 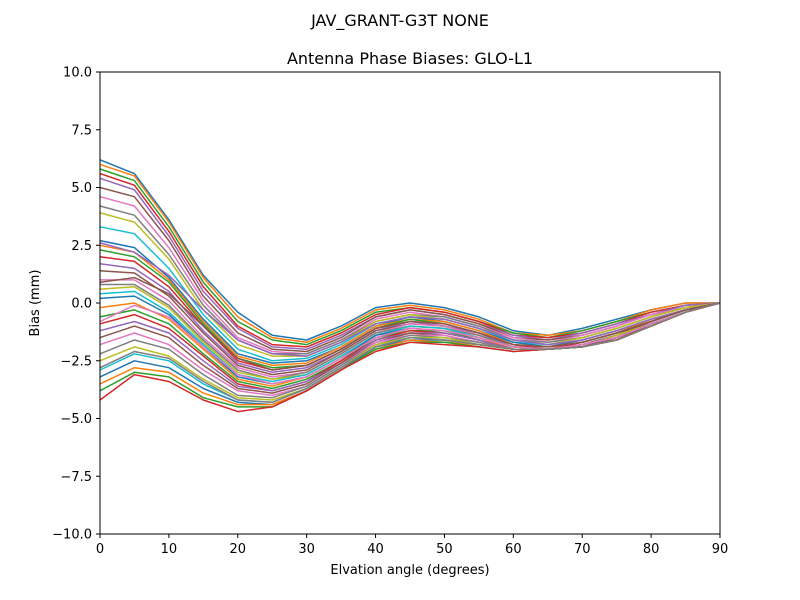 I want to click on y-tick-label: −2.5, so click(x=76, y=361).